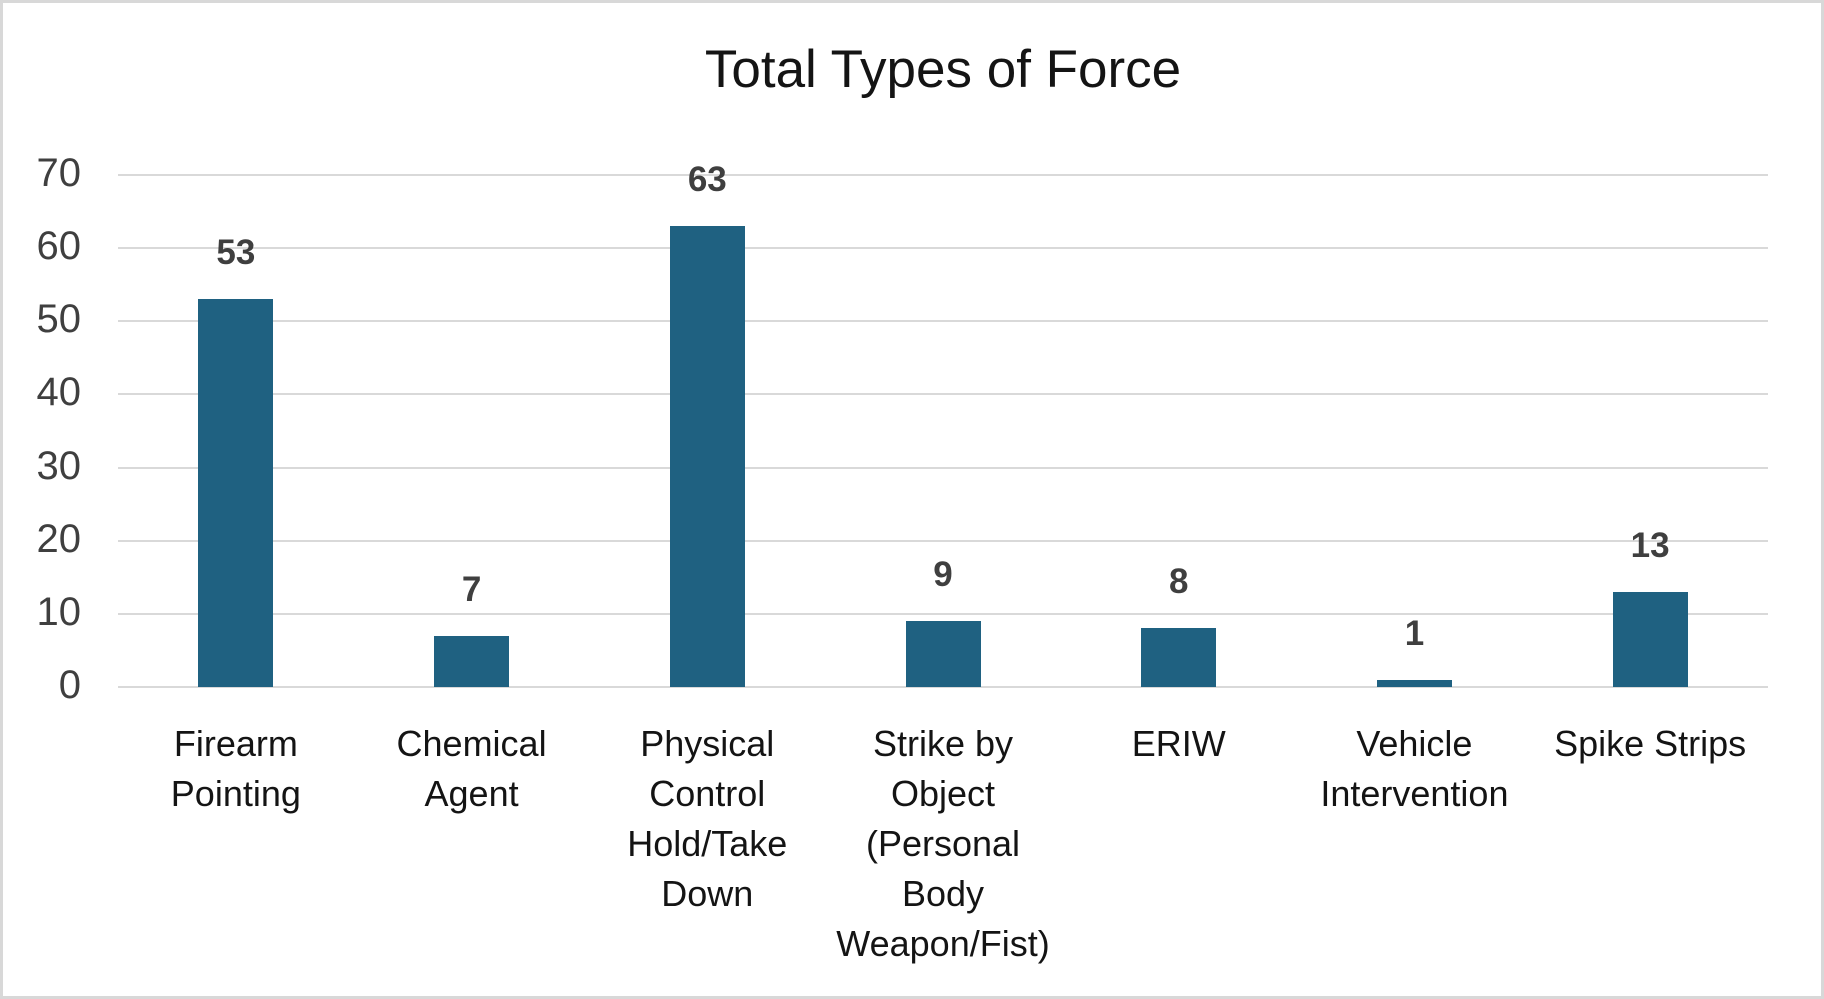 The width and height of the screenshot is (1824, 999). What do you see at coordinates (1178, 581) in the screenshot?
I see `bar-data-label: 8` at bounding box center [1178, 581].